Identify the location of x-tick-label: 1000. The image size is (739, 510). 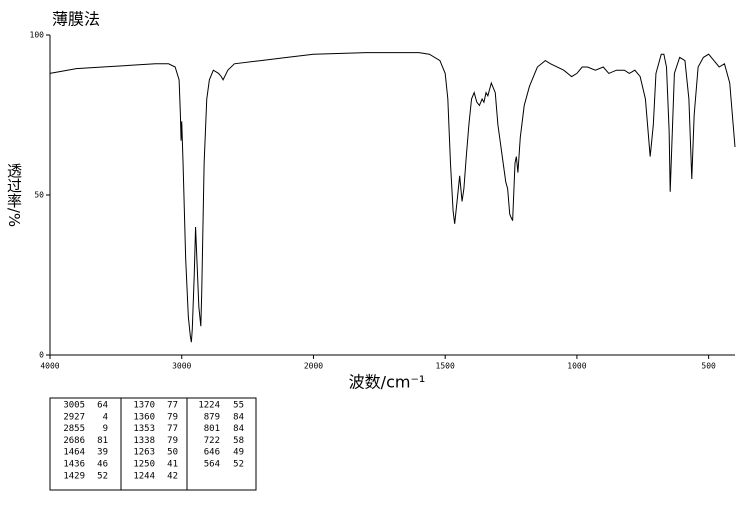
(576, 366).